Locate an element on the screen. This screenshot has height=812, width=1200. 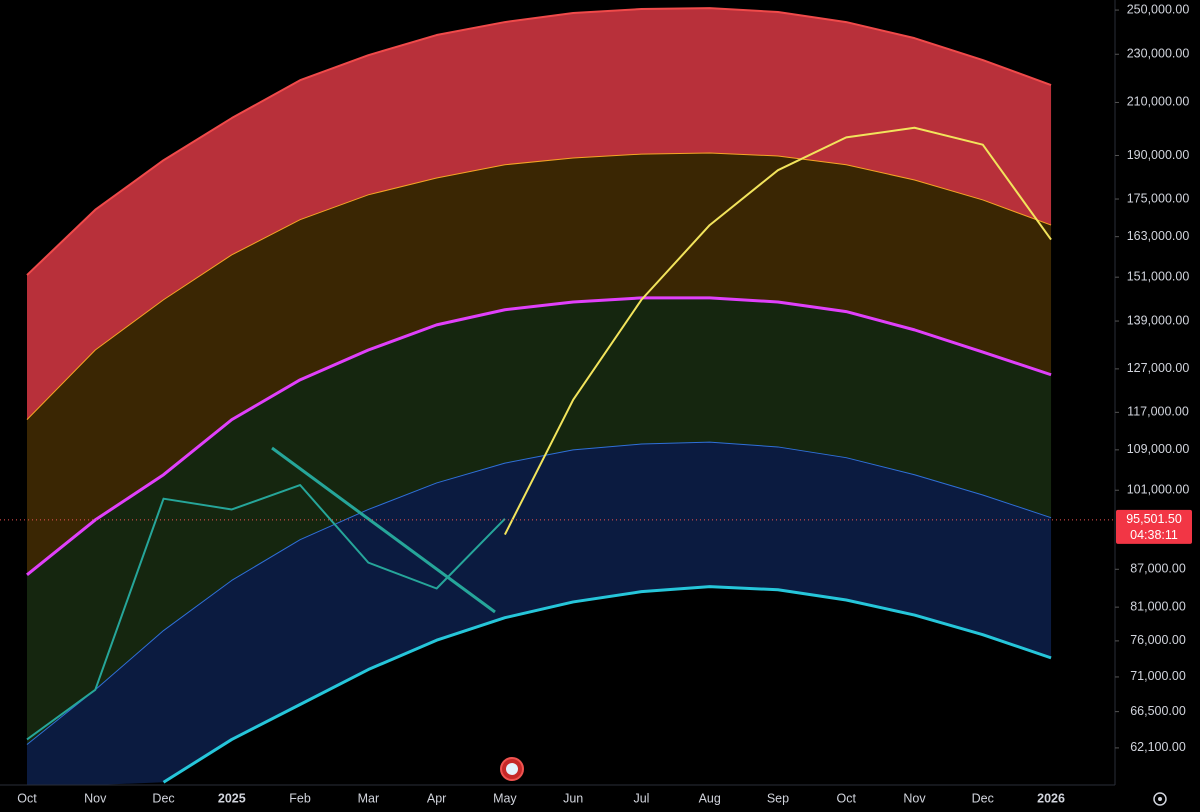
y-tick-label: 87,000.00 is located at coordinates (1158, 569).